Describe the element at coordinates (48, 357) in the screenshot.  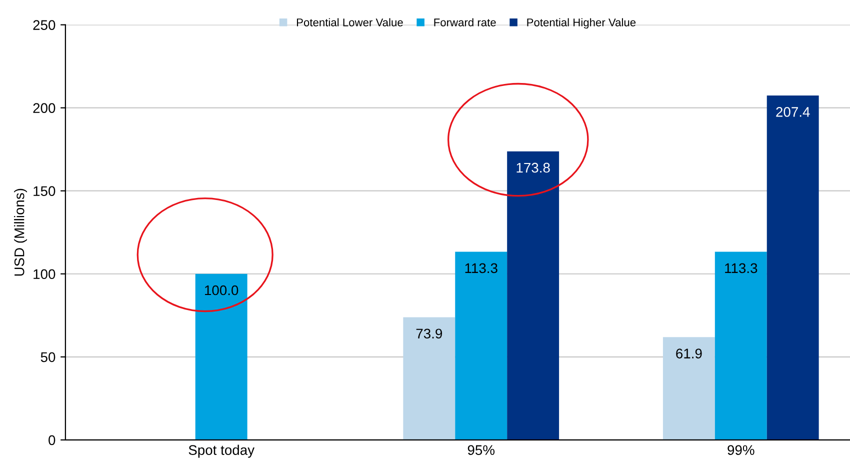
I see `y-tick-label: 50` at that location.